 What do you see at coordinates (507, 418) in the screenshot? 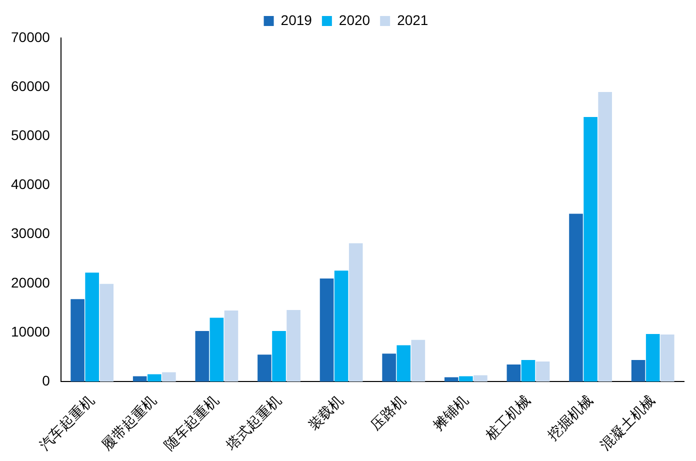
I see `x-tick-label: 桩工机械` at bounding box center [507, 418].